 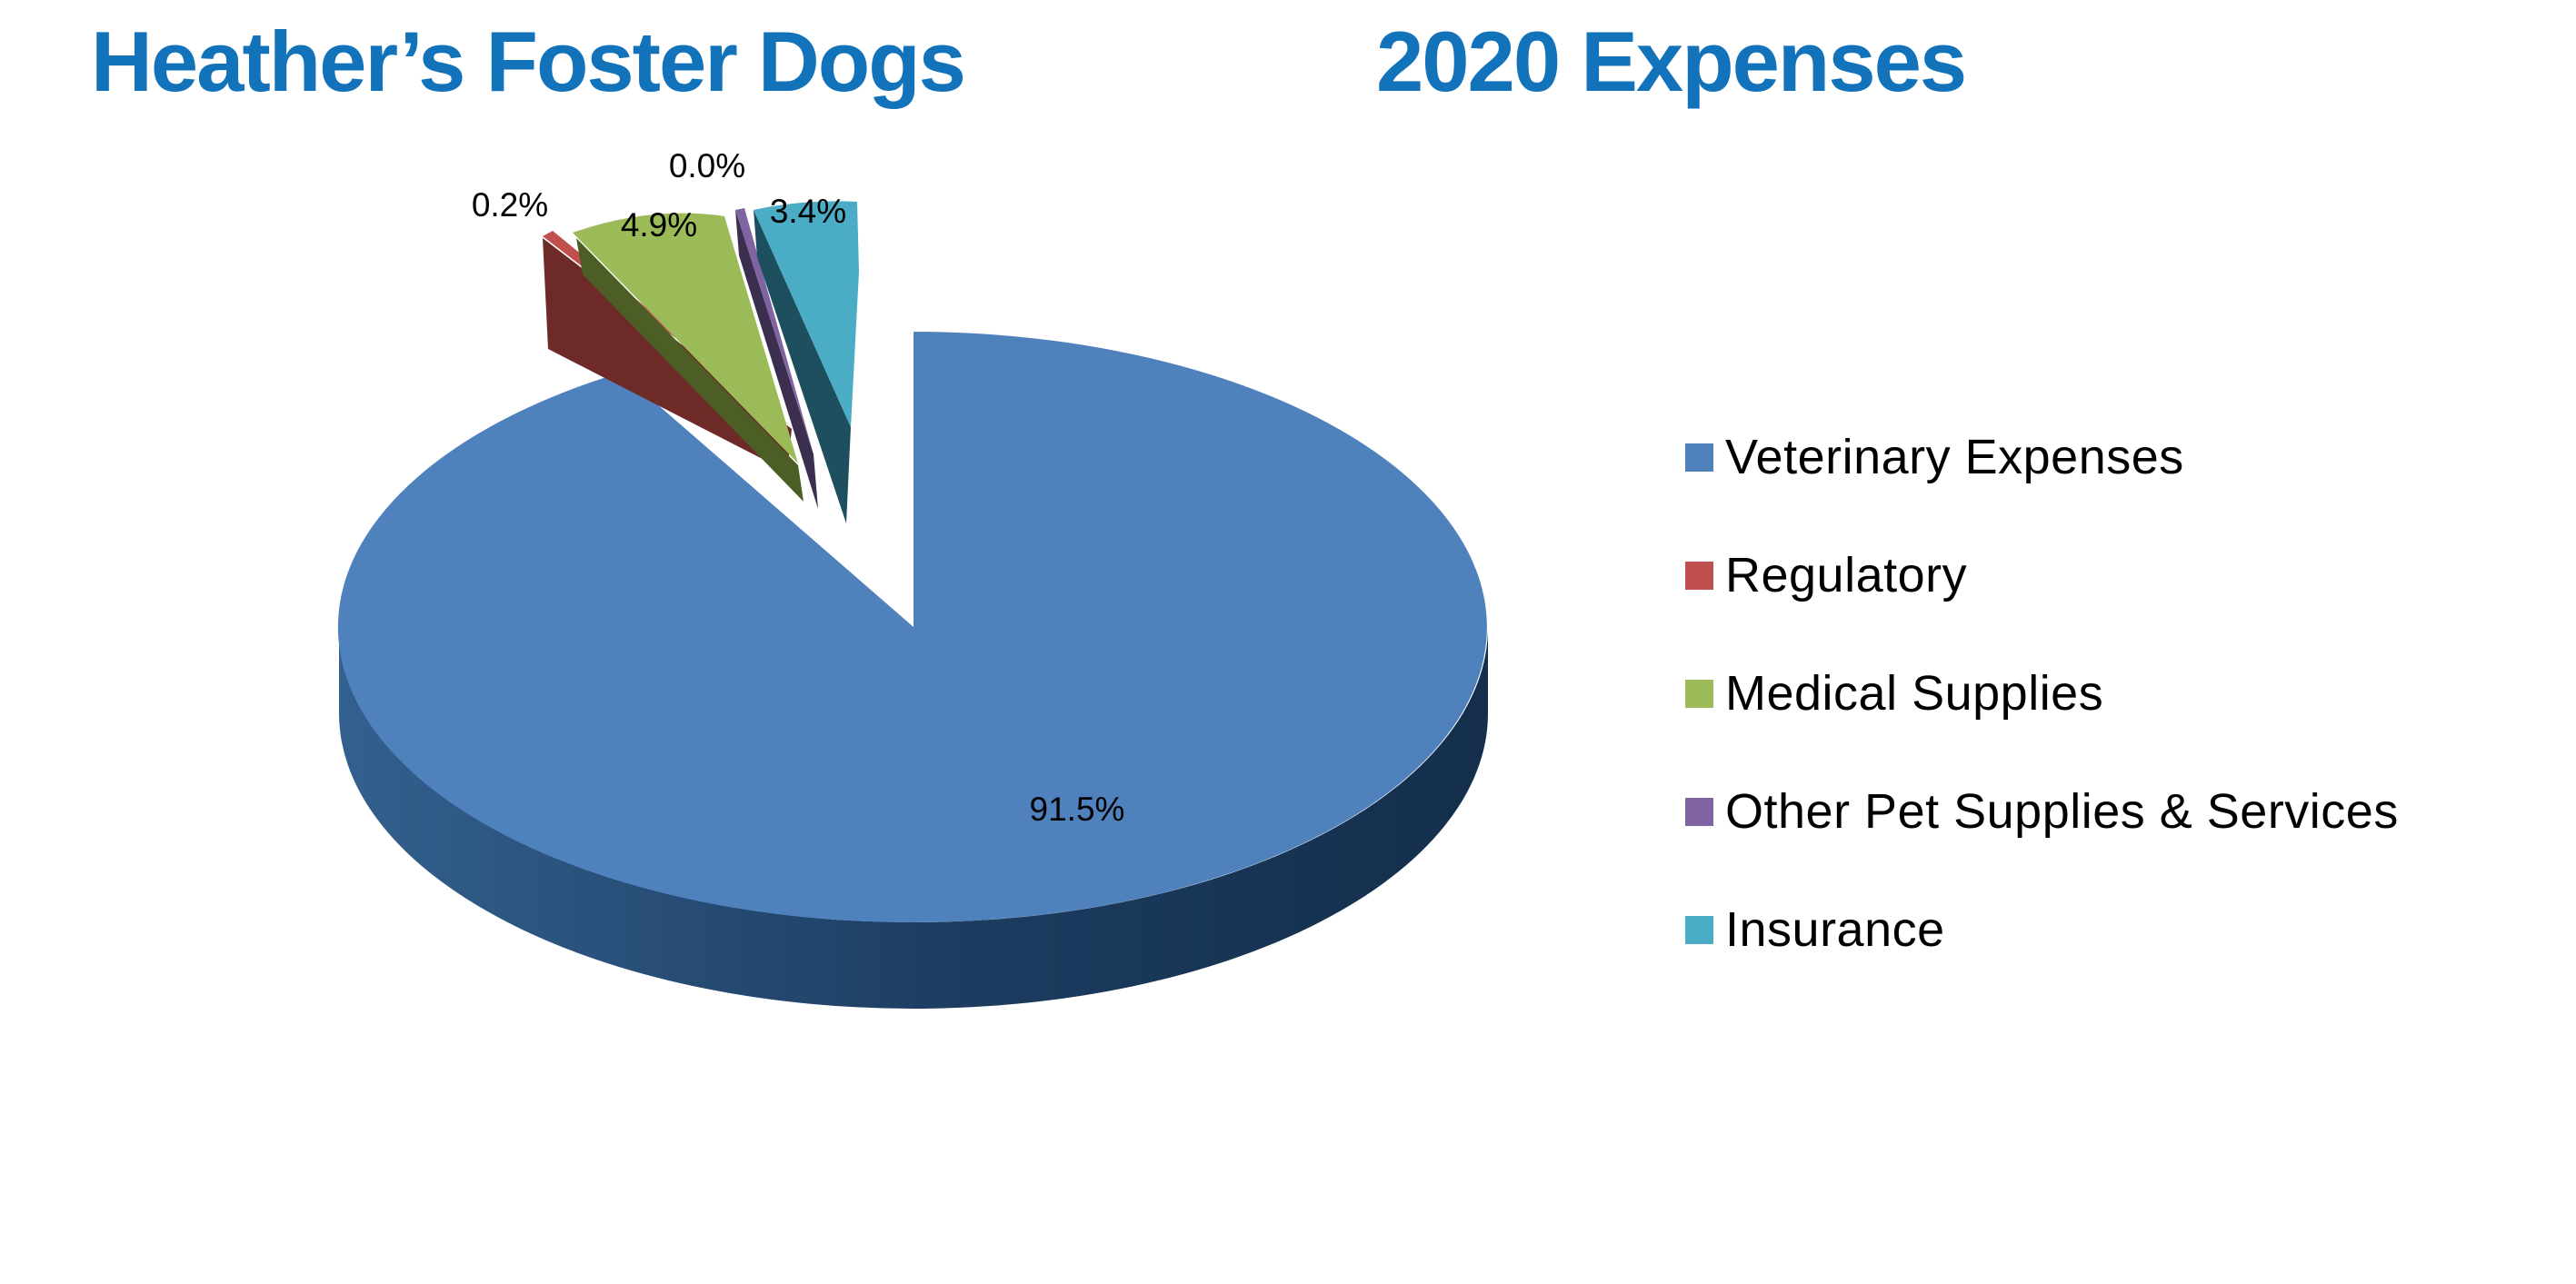 I want to click on legend-swatch-medical-supplies, so click(x=1699, y=693).